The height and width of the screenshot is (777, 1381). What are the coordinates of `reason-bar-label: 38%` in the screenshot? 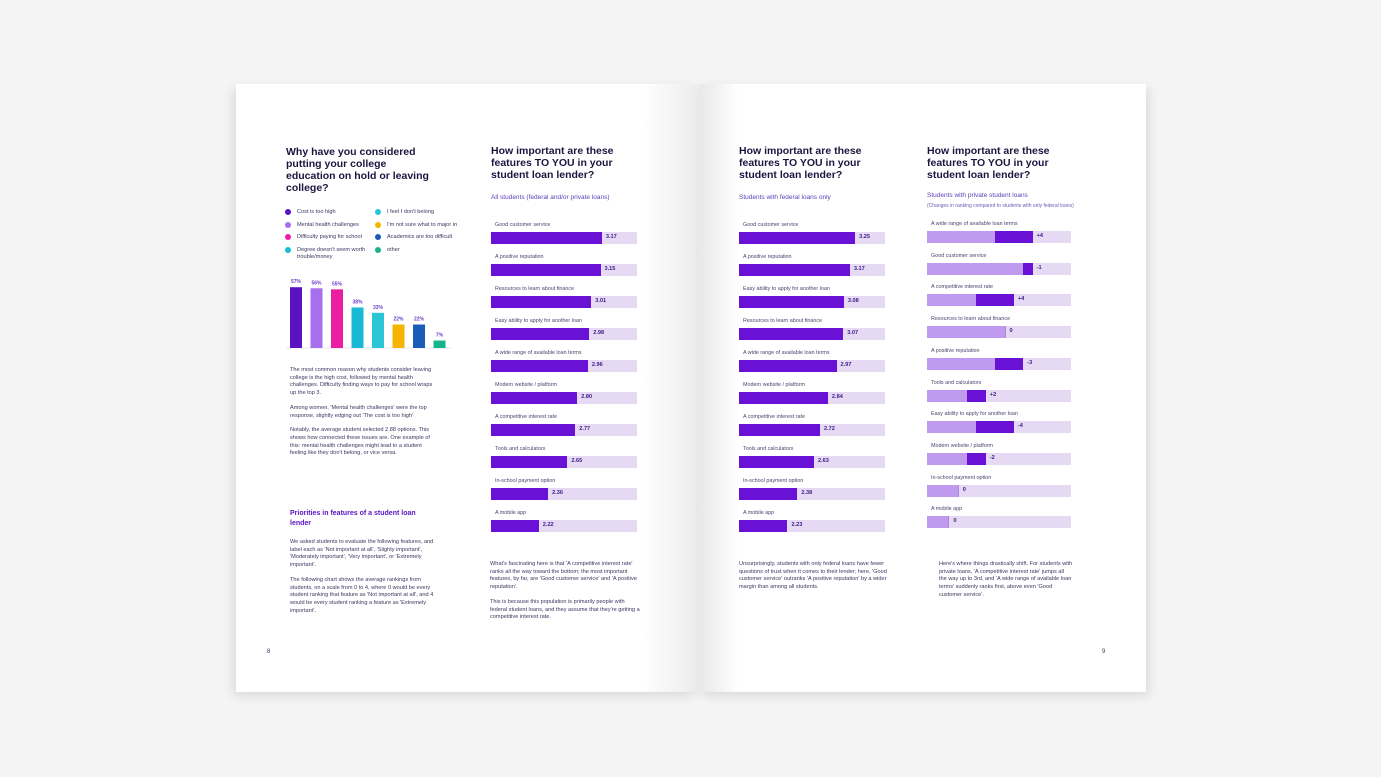 It's located at (357, 302).